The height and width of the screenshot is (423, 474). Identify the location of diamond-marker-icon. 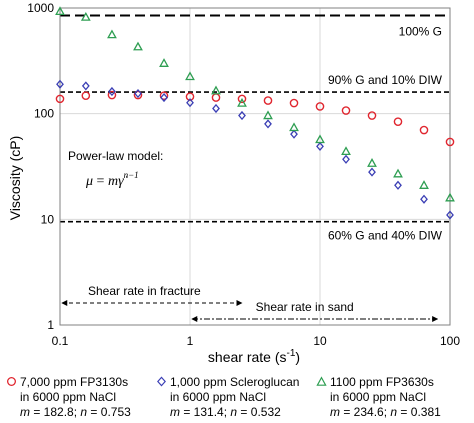
(161, 381).